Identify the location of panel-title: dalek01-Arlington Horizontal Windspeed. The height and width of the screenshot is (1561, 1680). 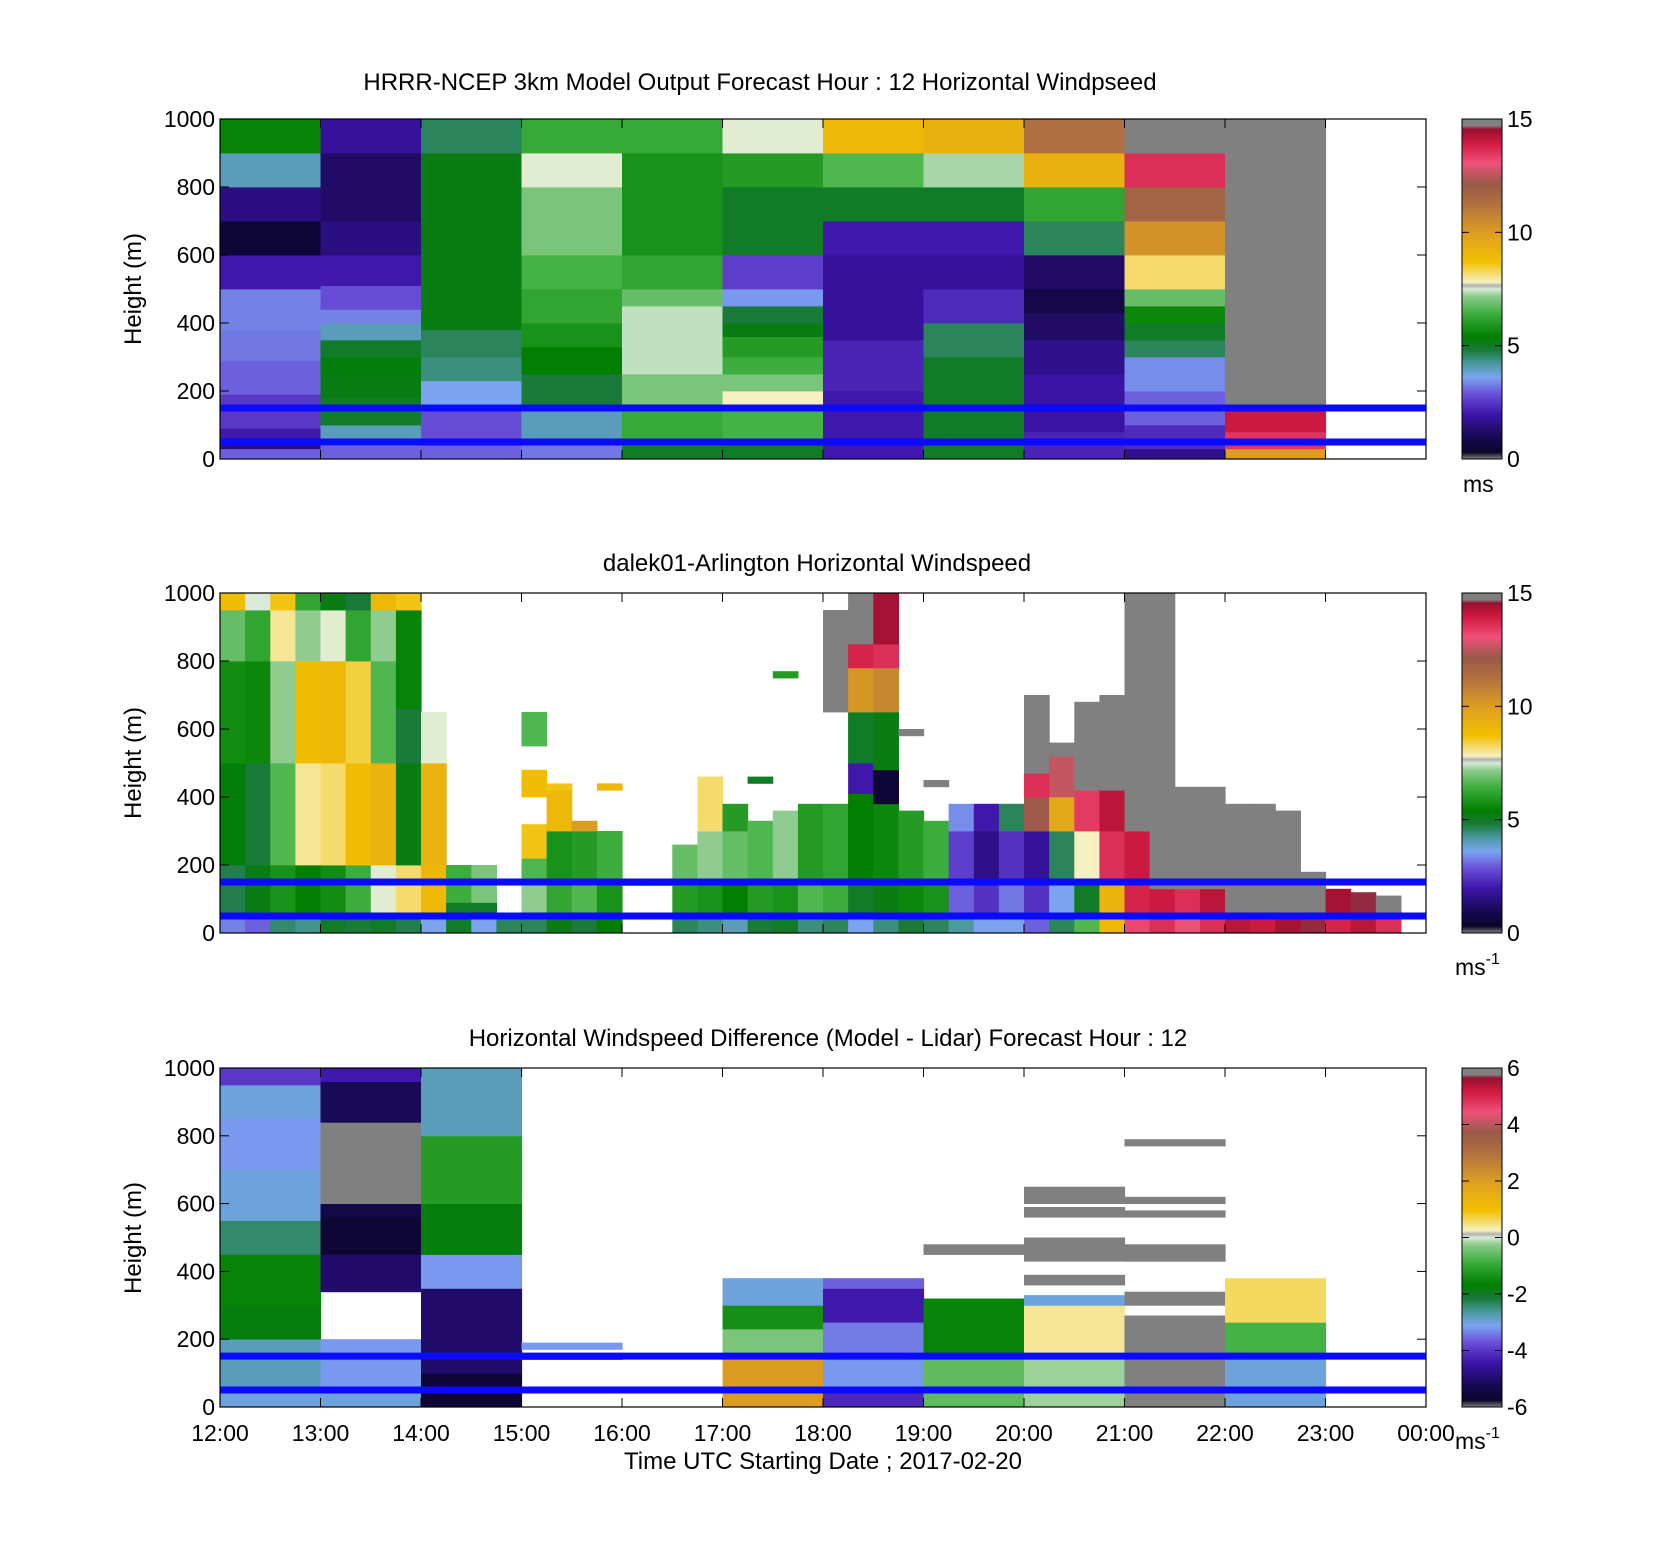
(817, 563).